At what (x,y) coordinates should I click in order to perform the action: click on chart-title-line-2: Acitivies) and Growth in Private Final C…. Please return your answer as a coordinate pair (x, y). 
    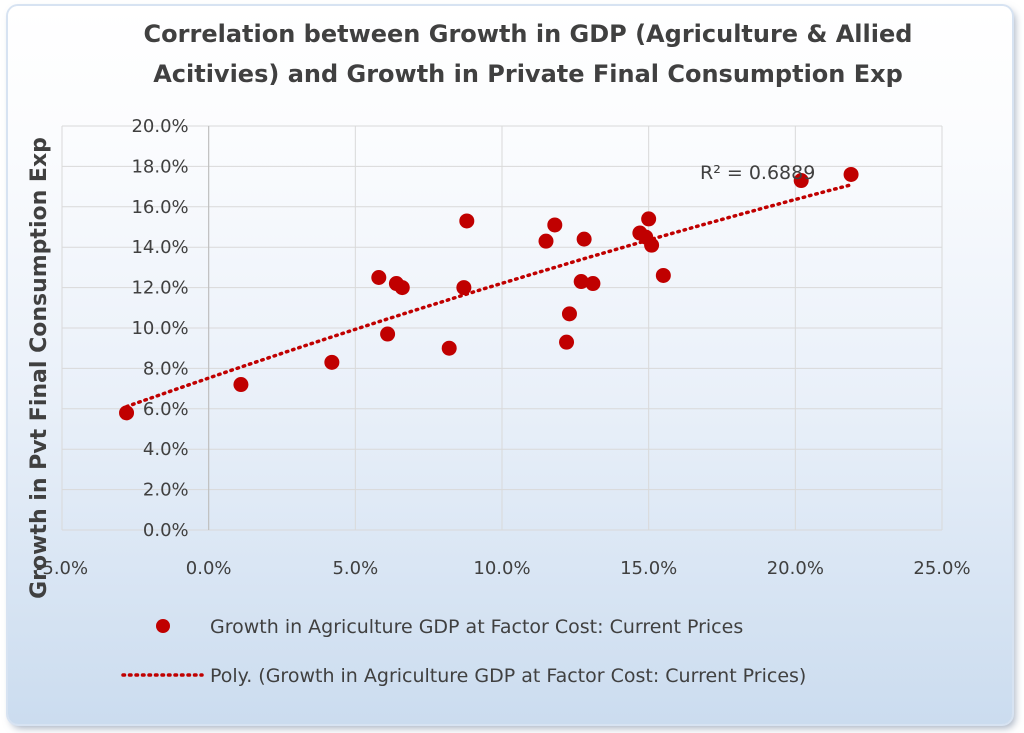
    Looking at the image, I should click on (528, 74).